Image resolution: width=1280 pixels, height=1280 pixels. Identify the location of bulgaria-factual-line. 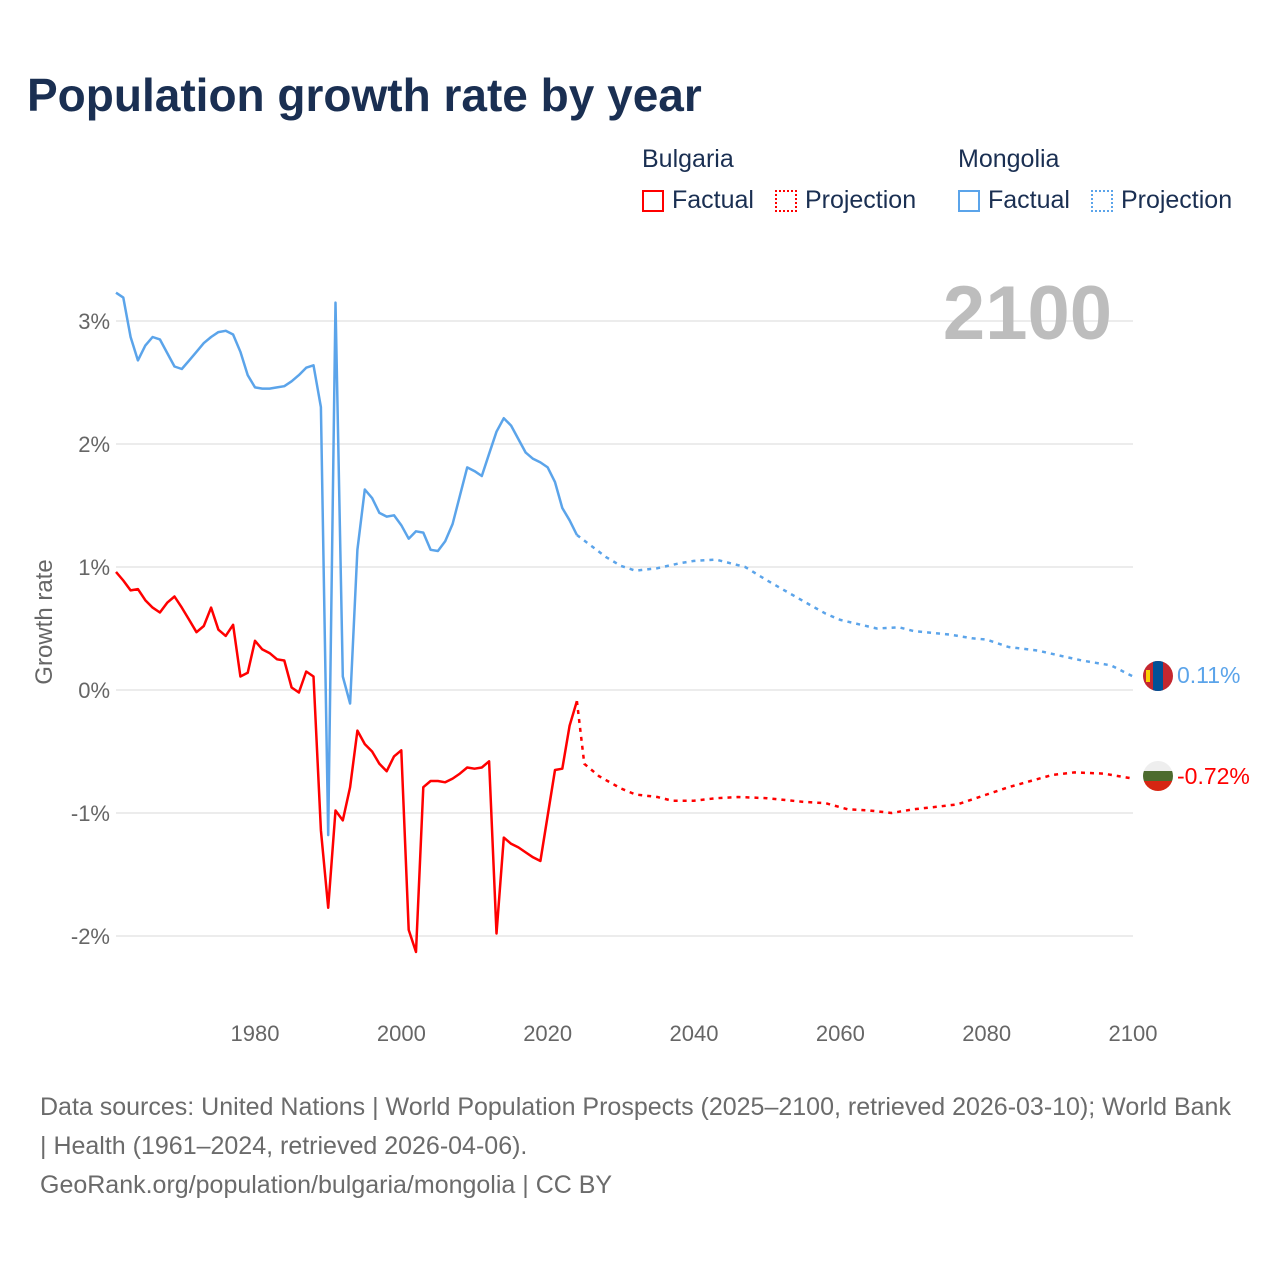
(347, 762).